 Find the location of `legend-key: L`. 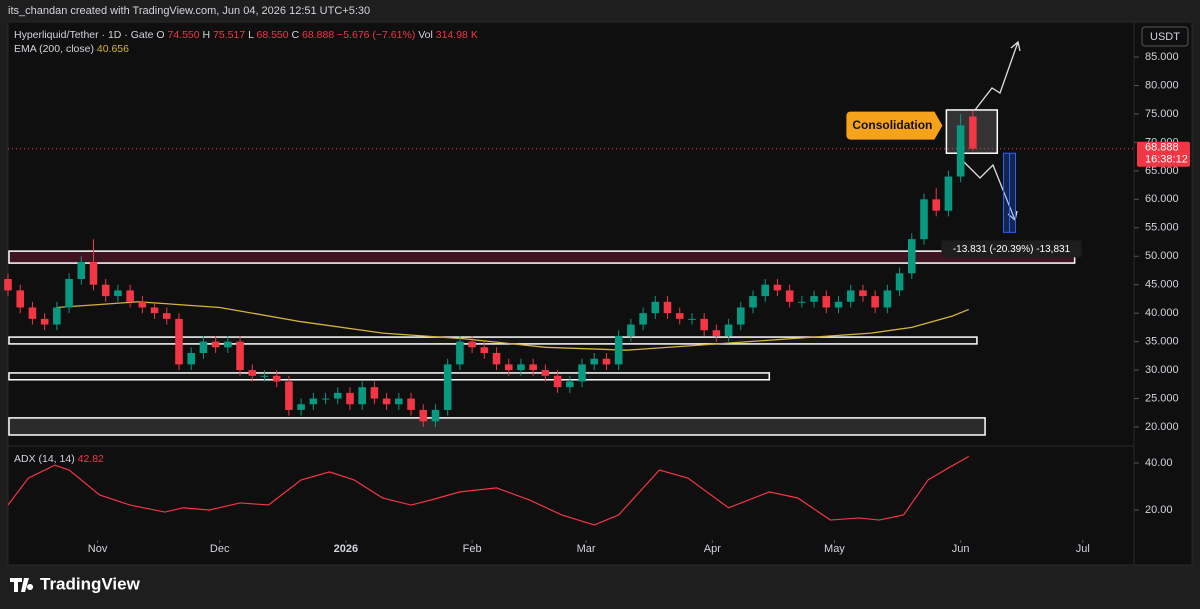

legend-key: L is located at coordinates (251, 35).